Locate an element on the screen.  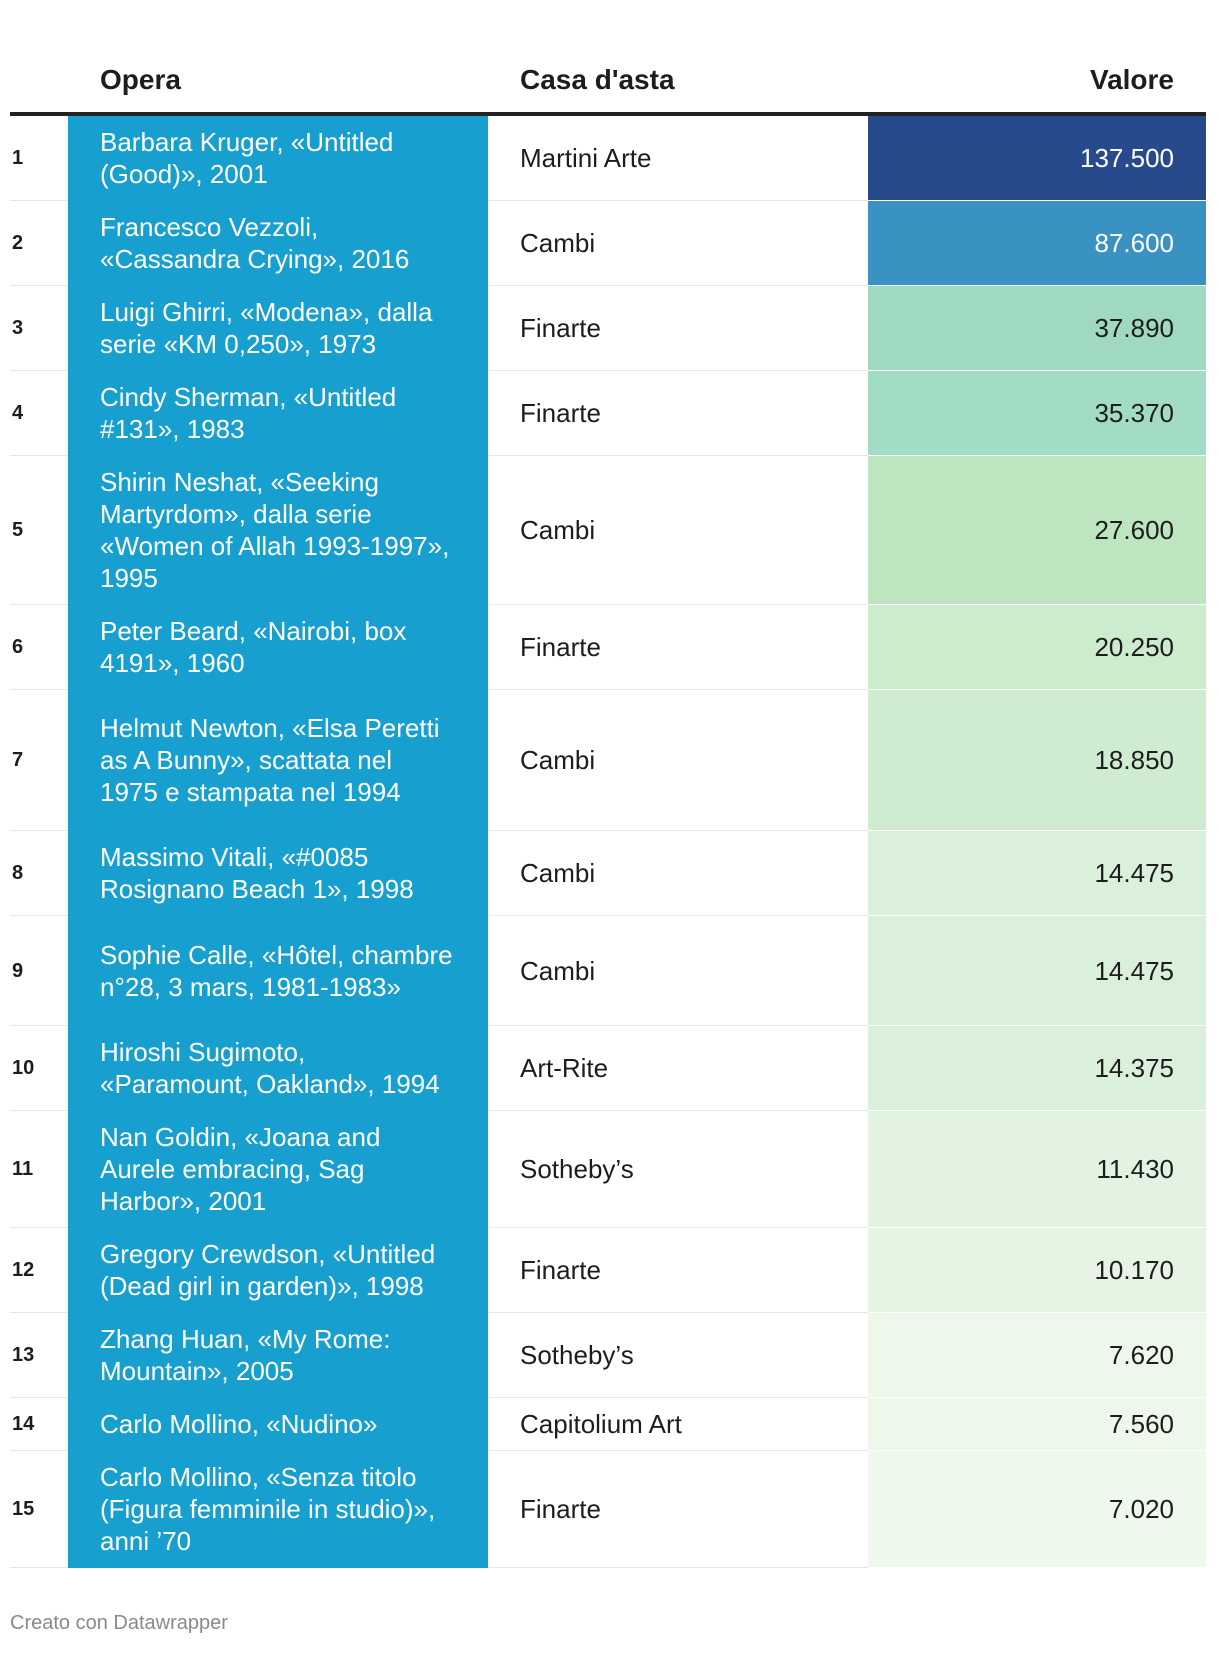
opera-cell: Peter Beard, «Nairobi, box 4191», 1960 is located at coordinates (278, 647).